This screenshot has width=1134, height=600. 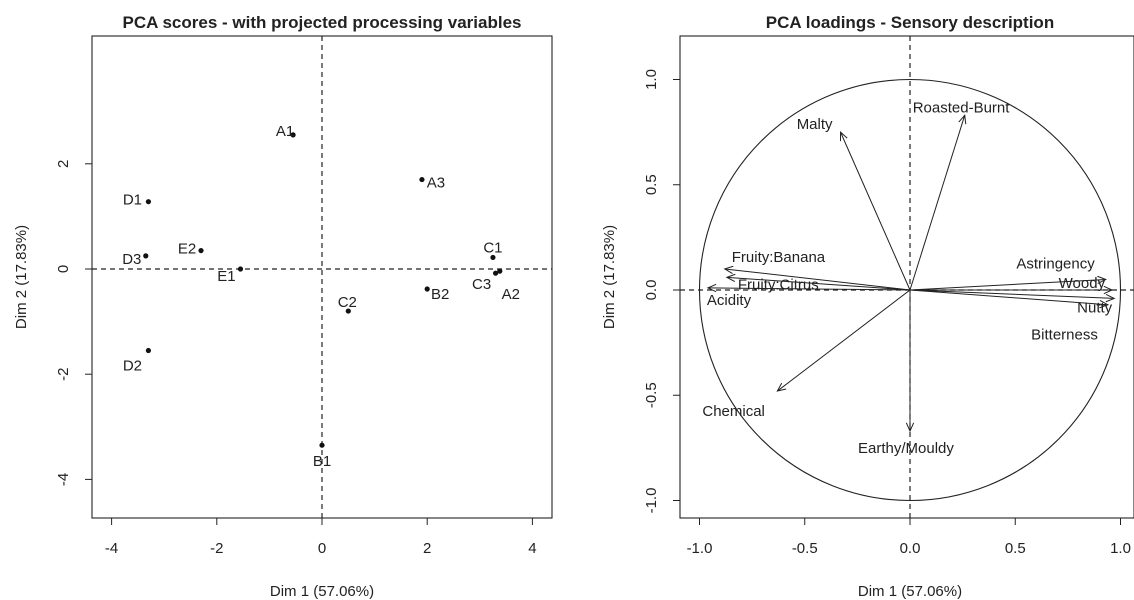 I want to click on loadings-y-tick-label: 0.5, so click(x=651, y=184).